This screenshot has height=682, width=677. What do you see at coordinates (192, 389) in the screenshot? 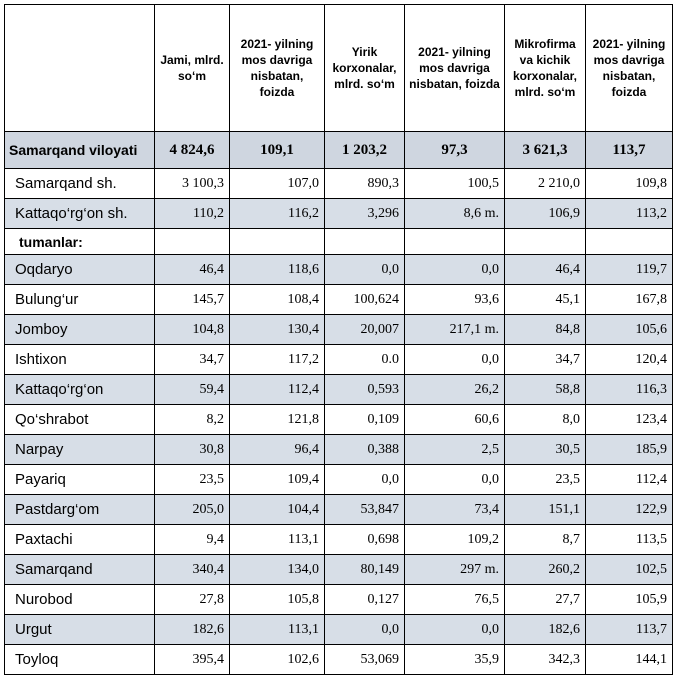
I see `table-cell: 59,4` at bounding box center [192, 389].